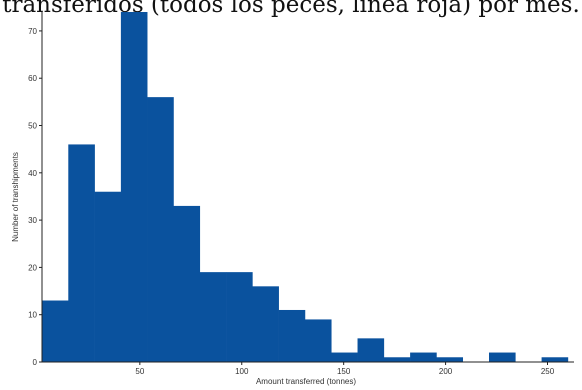 Image resolution: width=582 pixels, height=390 pixels. What do you see at coordinates (344, 371) in the screenshot?
I see `x-tick-label: 150` at bounding box center [344, 371].